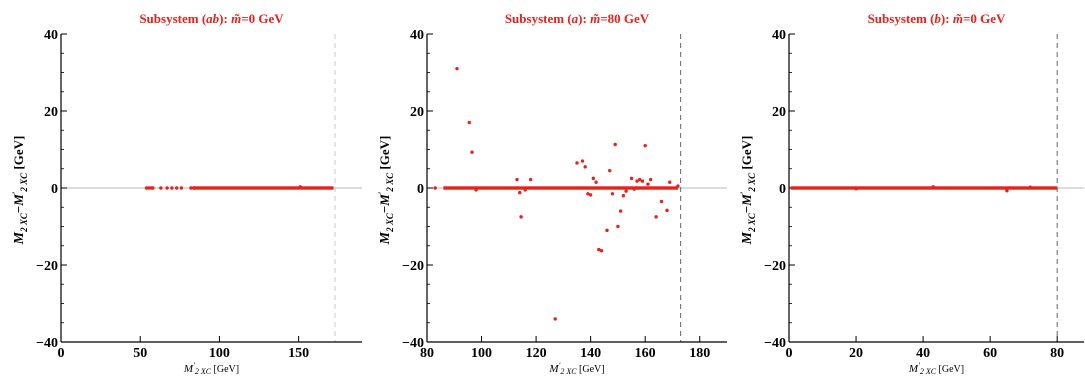  I want to click on x-tick-label: 120, so click(536, 353).